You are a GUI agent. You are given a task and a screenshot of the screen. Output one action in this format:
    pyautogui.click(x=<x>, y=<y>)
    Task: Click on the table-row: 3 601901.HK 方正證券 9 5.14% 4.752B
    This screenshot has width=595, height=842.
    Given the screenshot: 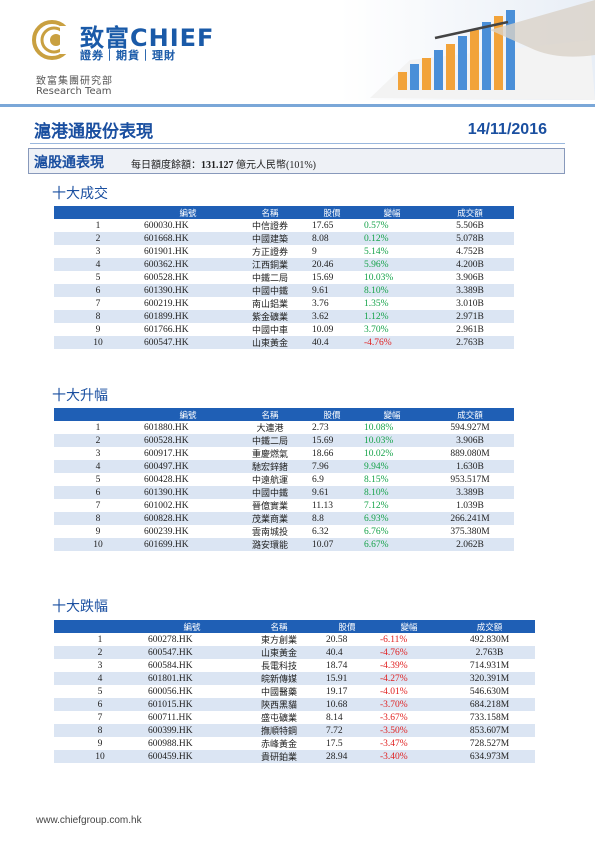 What is the action you would take?
    pyautogui.click(x=284, y=251)
    